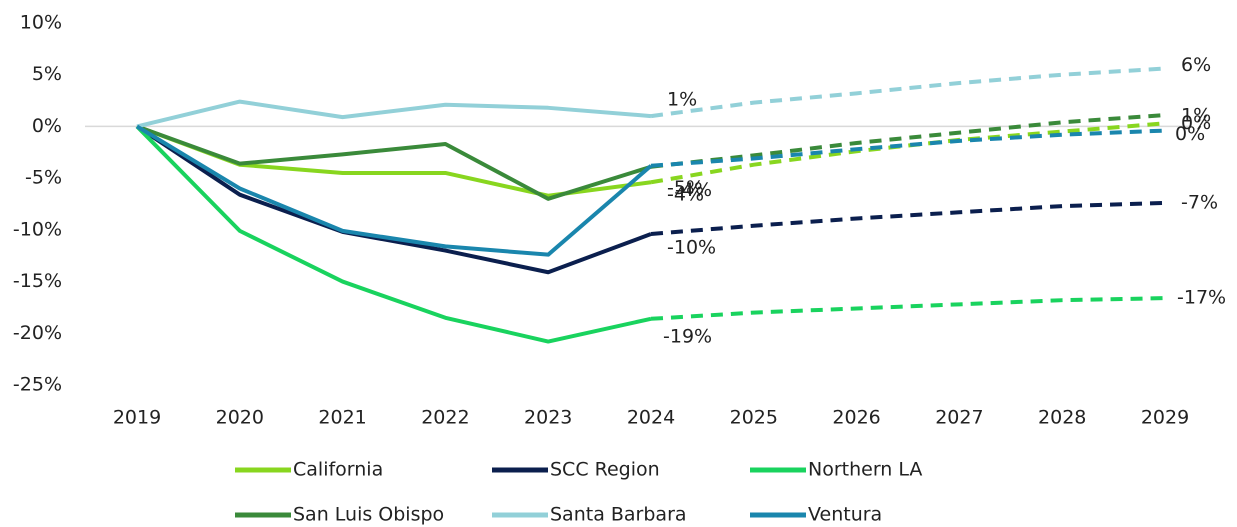 Image resolution: width=1237 pixels, height=527 pixels. What do you see at coordinates (605, 470) in the screenshot?
I see `legend-label: SCC Region` at bounding box center [605, 470].